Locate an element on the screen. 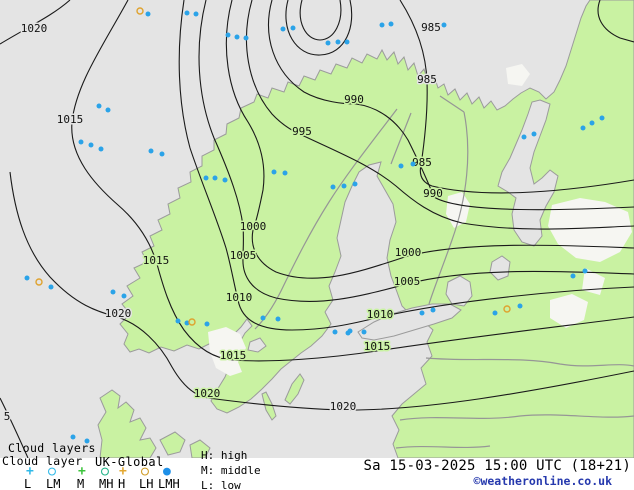 This screenshot has width=634, height=490. legend-symbol-l: + is located at coordinates (30, 471).